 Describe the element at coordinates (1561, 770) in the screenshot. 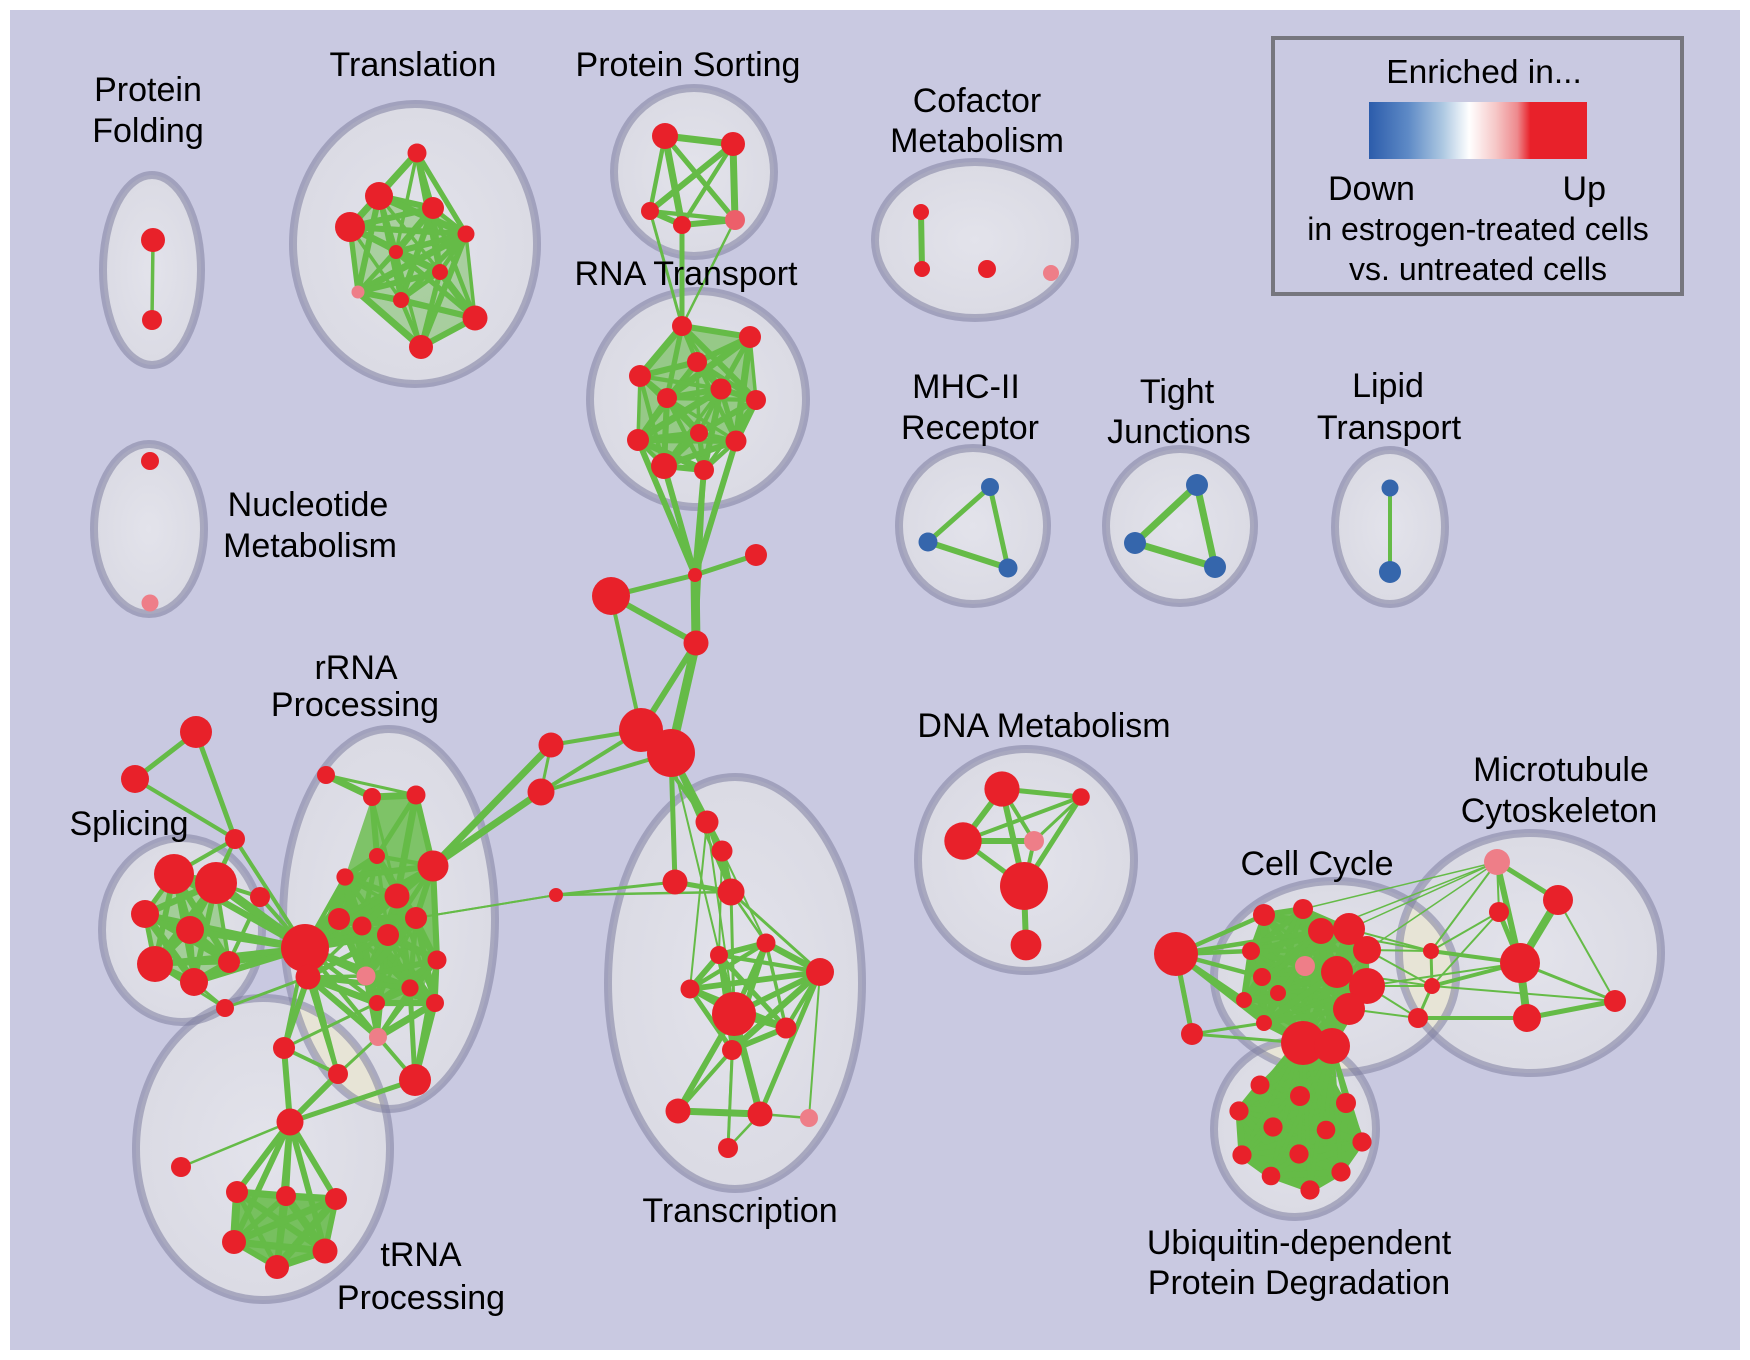

I see `svg-text: Microtubule` at that location.